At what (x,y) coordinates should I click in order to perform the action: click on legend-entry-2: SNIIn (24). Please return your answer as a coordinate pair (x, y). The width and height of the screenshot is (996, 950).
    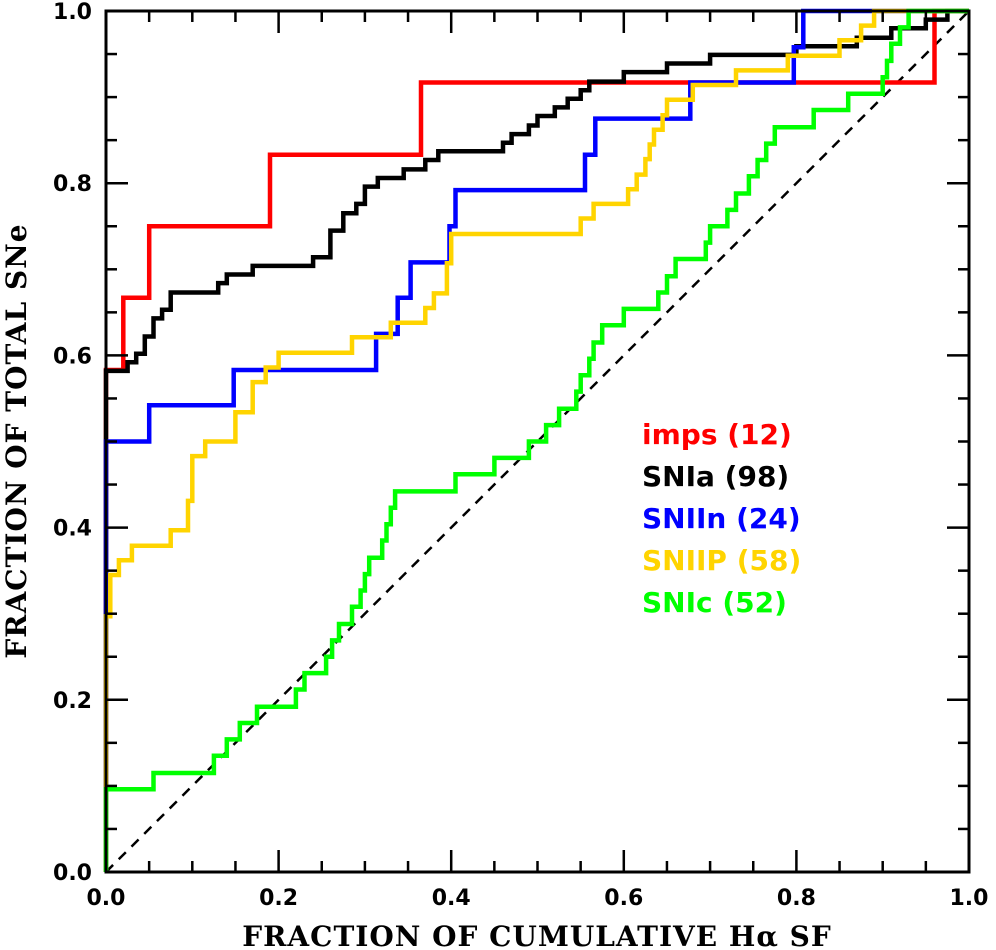
    Looking at the image, I should click on (721, 518).